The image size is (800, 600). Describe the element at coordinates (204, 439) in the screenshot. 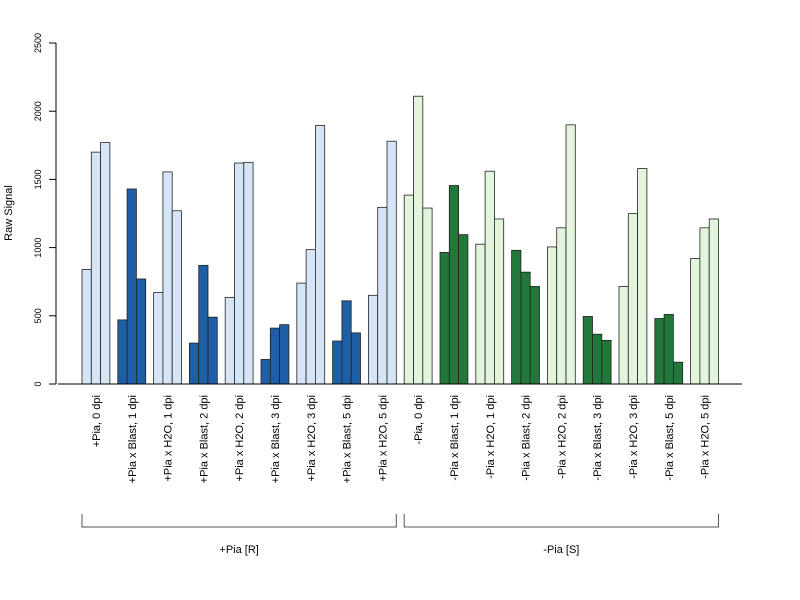

I see `x-tick-label: +Pia x Blast, 2 dpi` at that location.